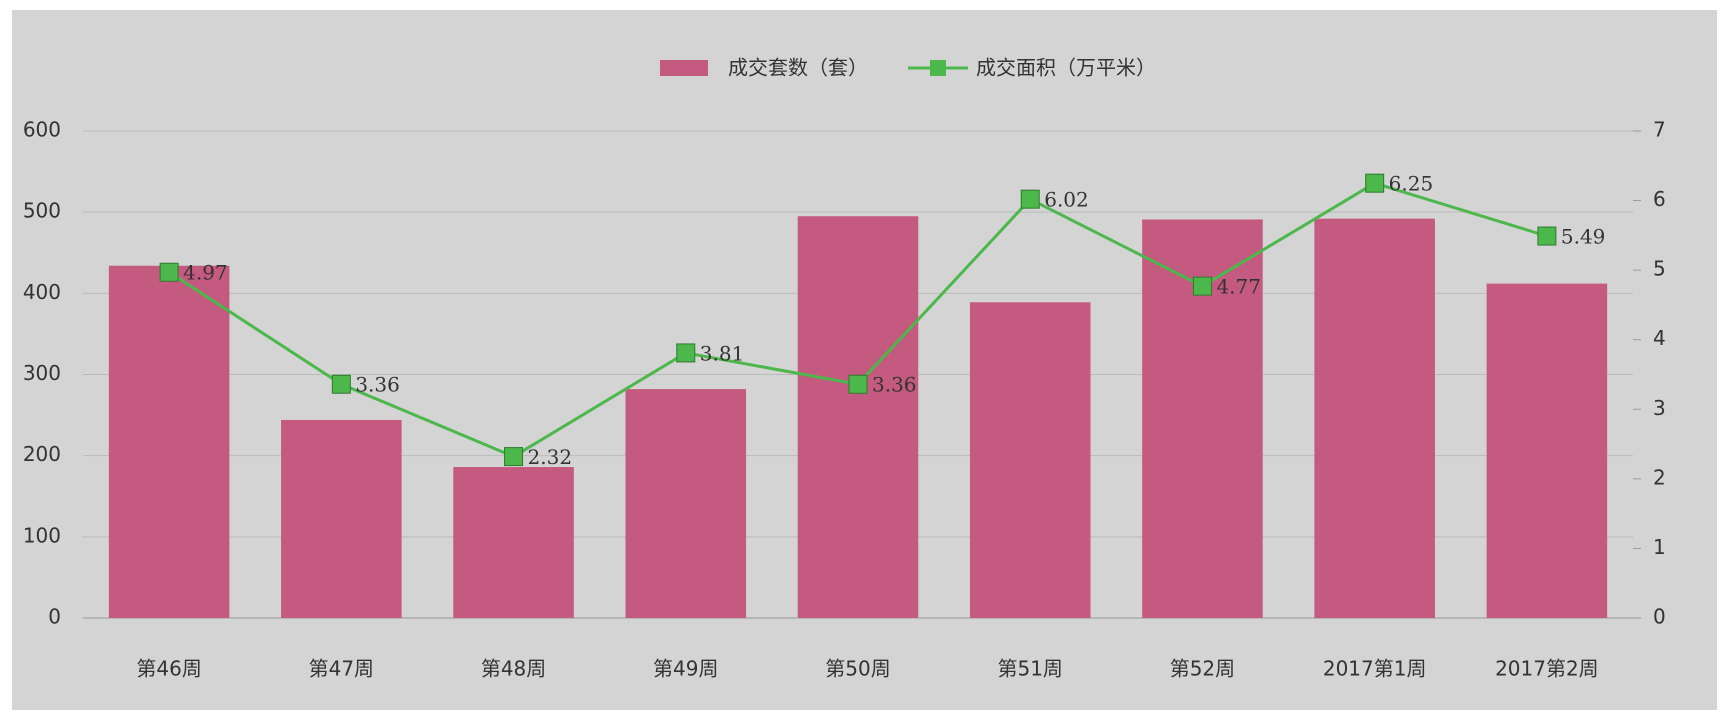 This screenshot has width=1729, height=715. Describe the element at coordinates (1238, 287) in the screenshot. I see `data-label: 4.77` at that location.